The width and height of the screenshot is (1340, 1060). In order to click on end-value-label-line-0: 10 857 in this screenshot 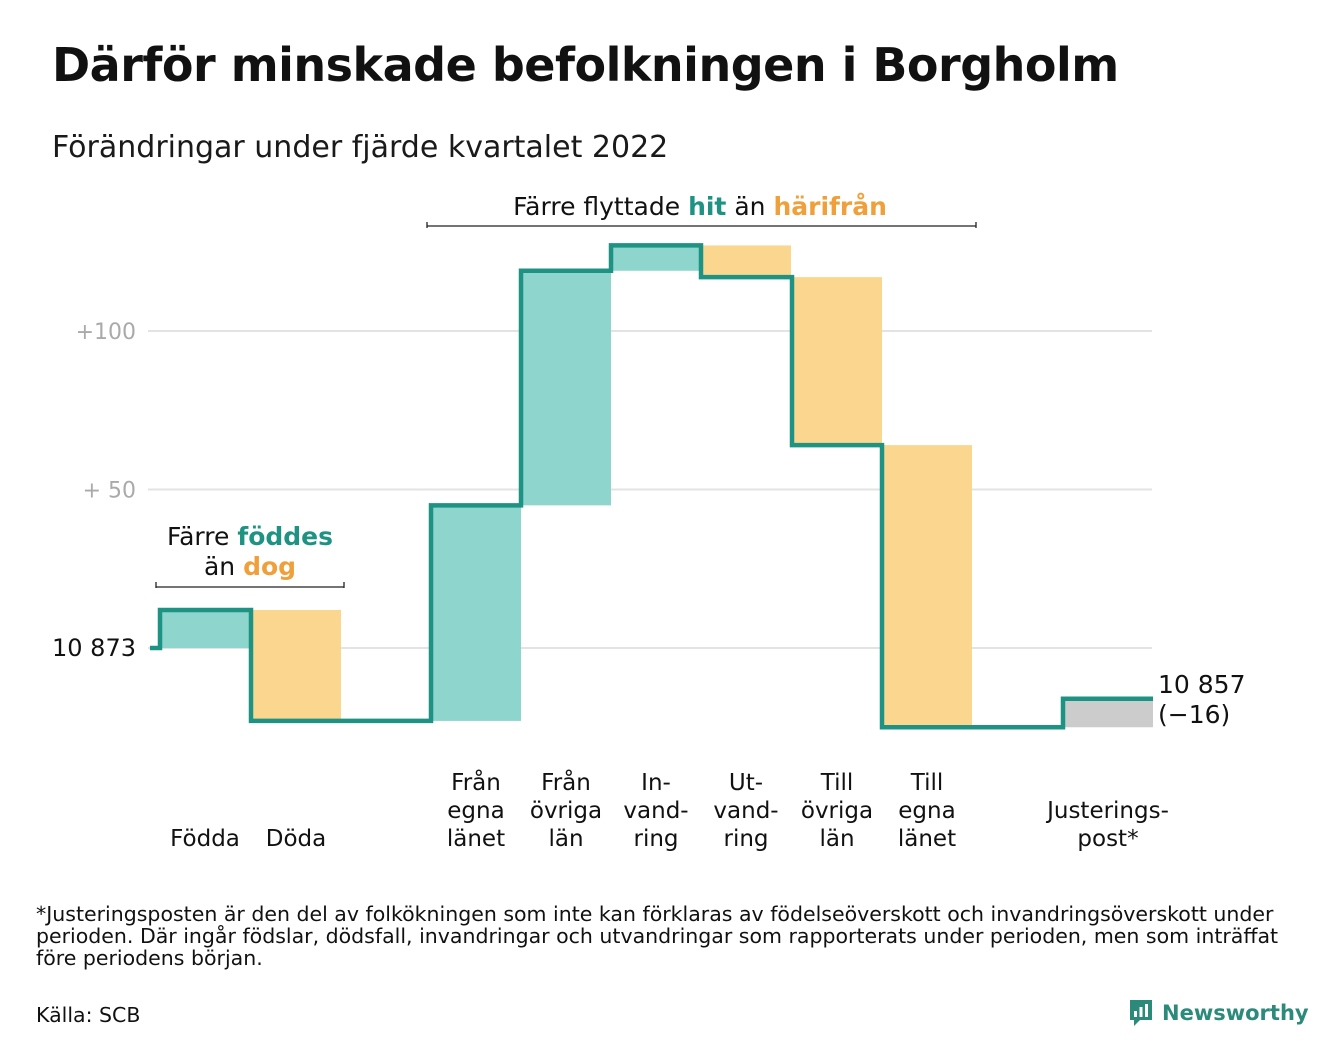, I will do `click(1201, 684)`.